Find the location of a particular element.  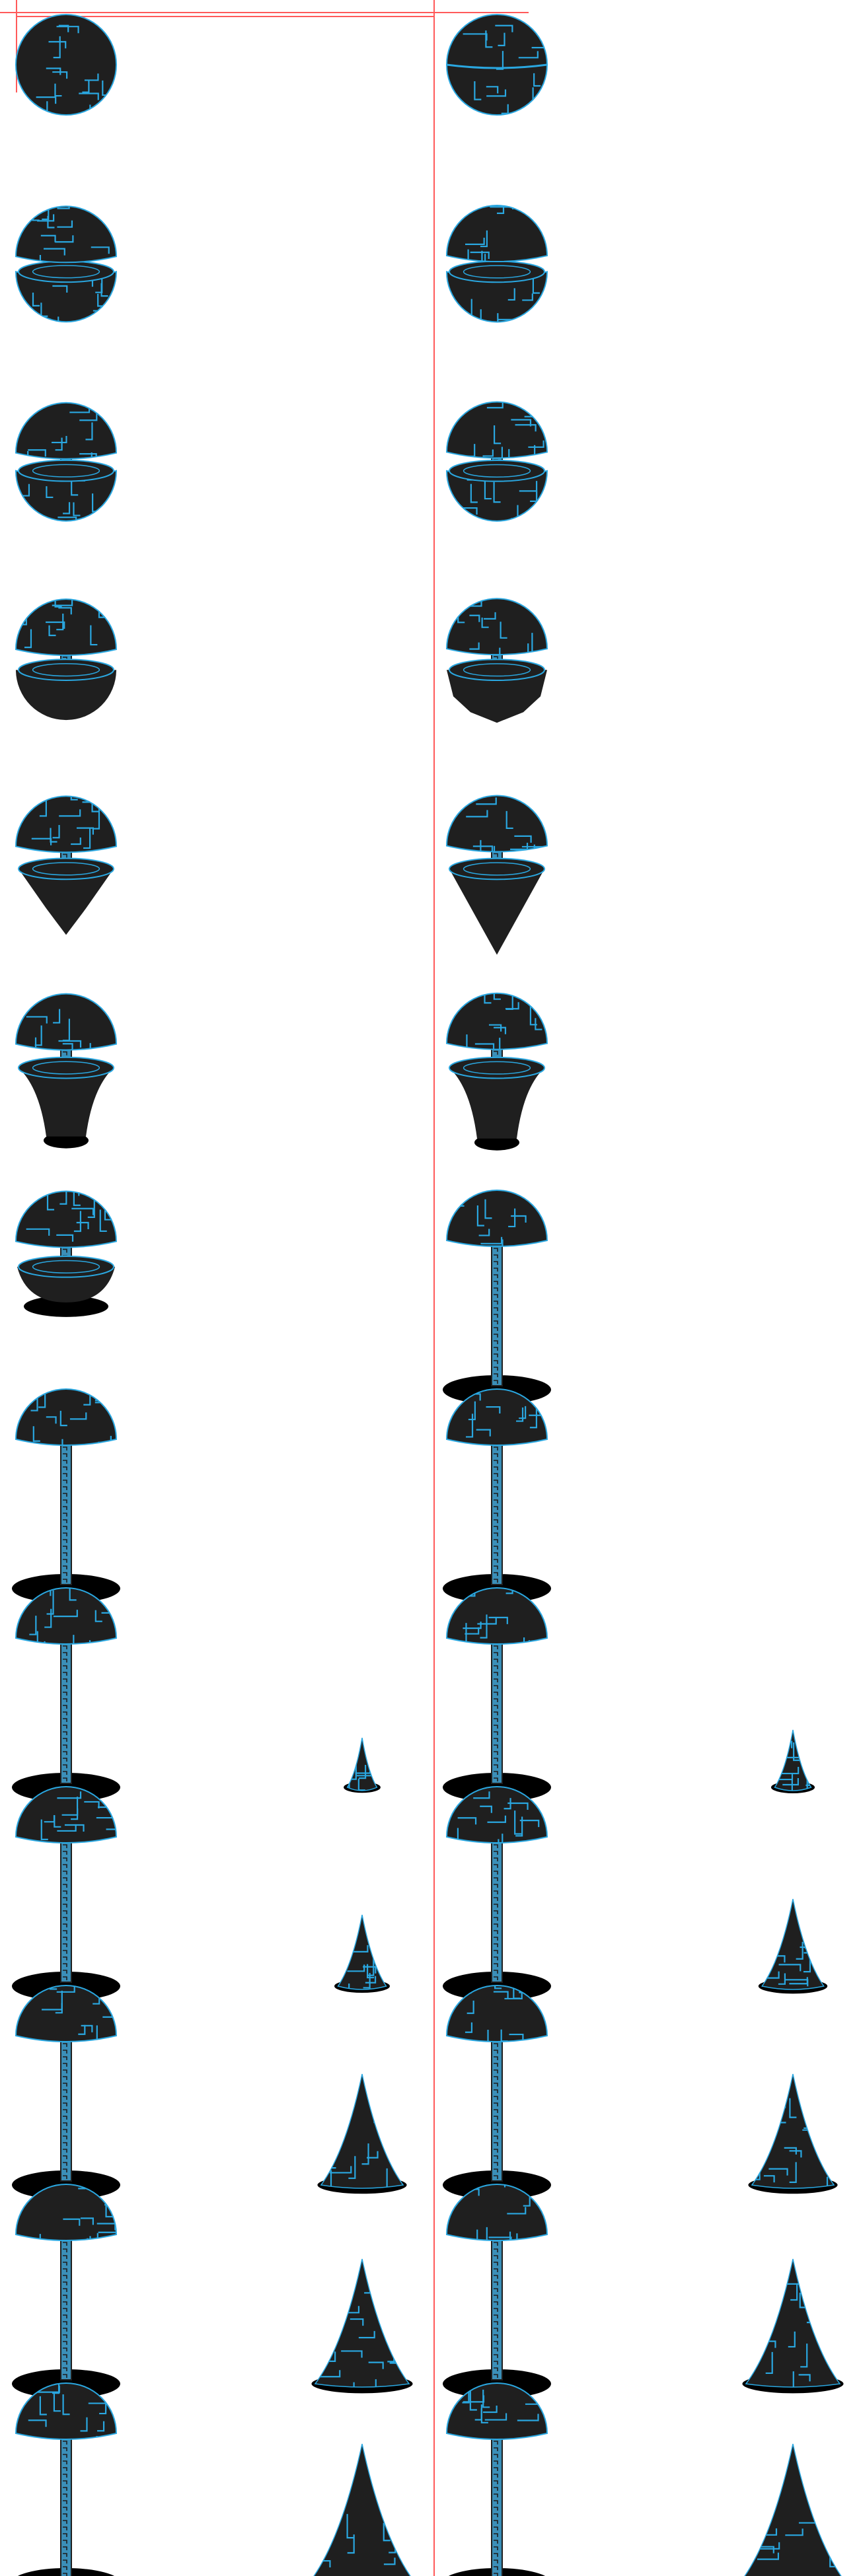

dome-cap is located at coordinates (66, 824).